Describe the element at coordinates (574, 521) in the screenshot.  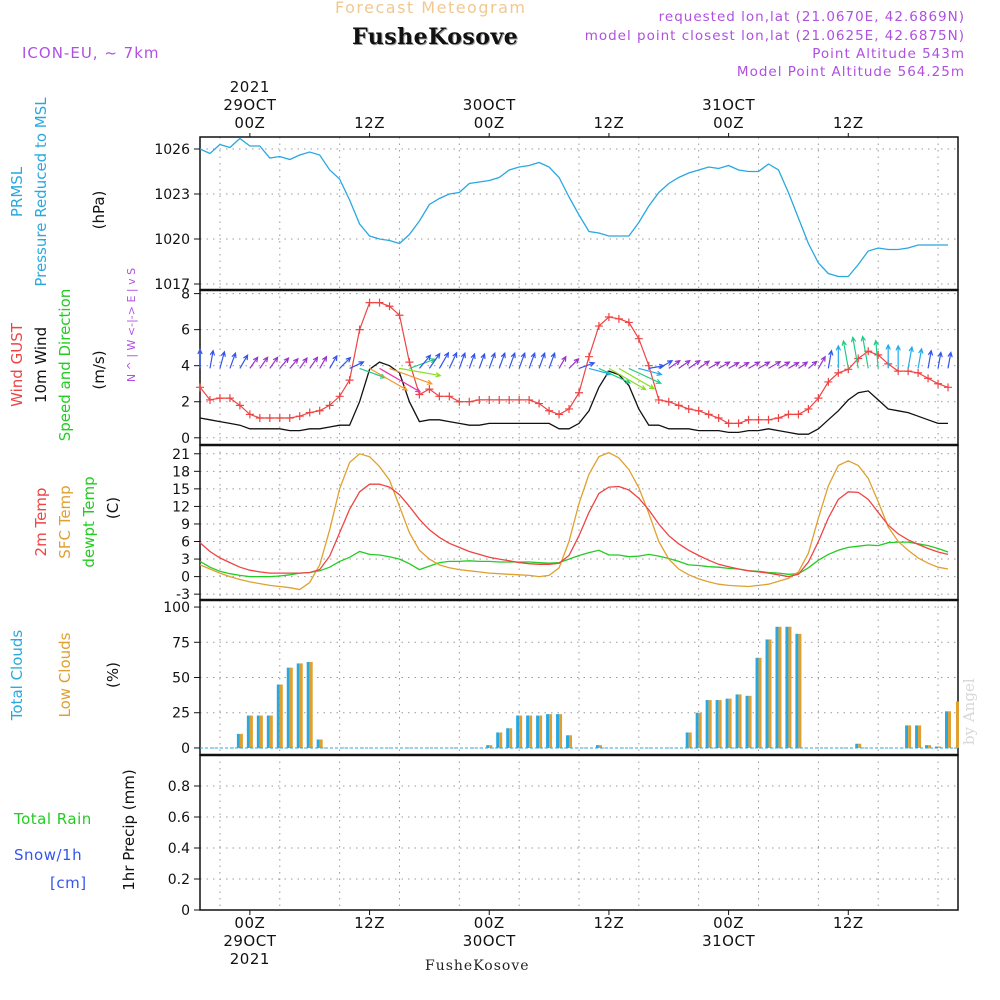
I see `sfc-line` at that location.